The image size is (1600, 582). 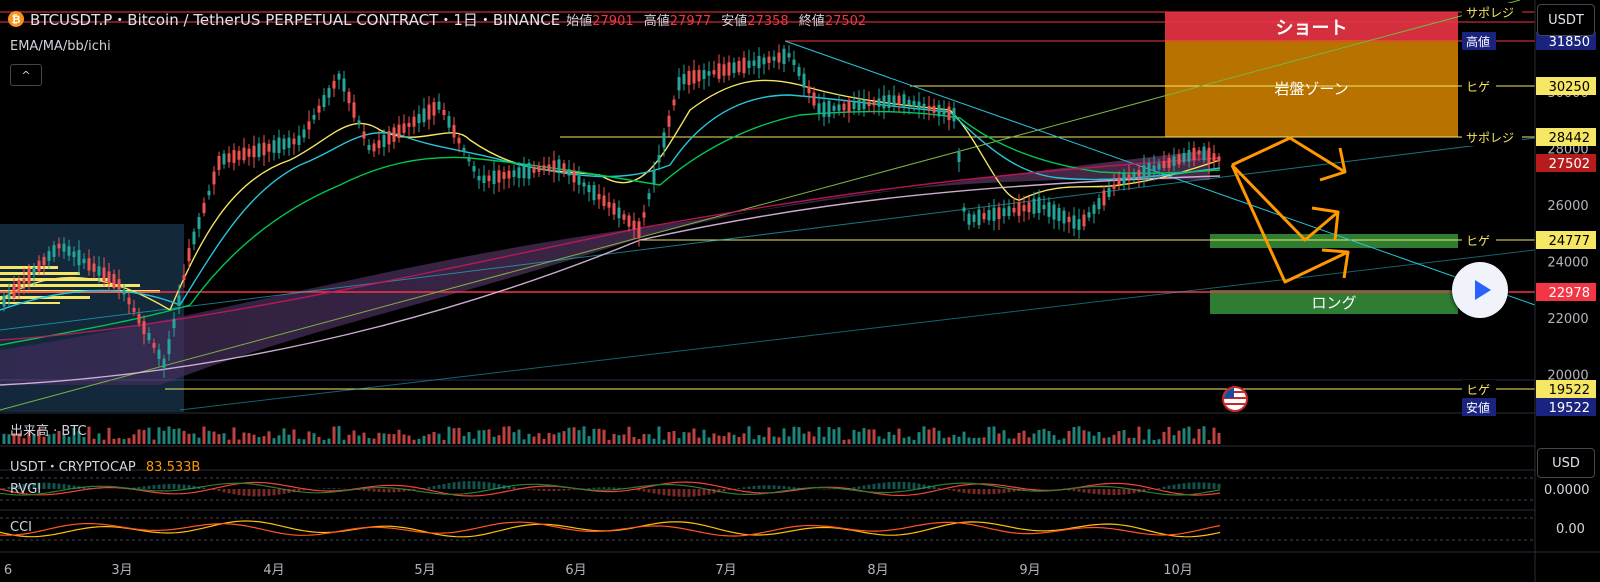 I want to click on play-replay-button, so click(x=1480, y=290).